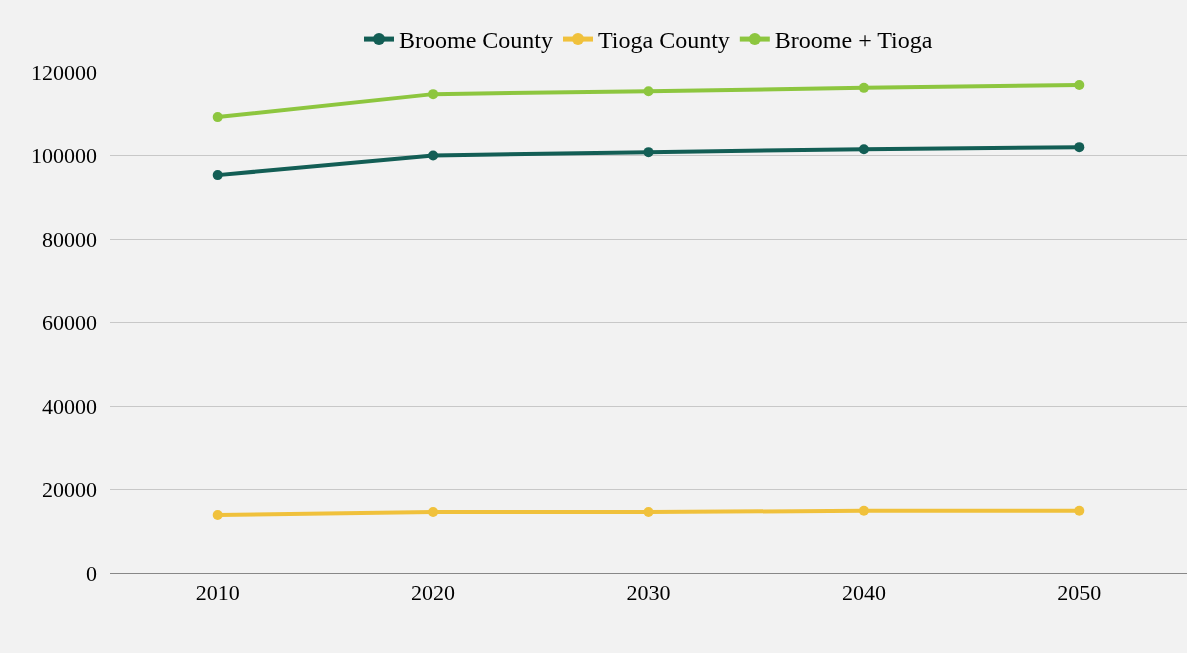  Describe the element at coordinates (69, 490) in the screenshot. I see `y-tick-label: 20000` at that location.